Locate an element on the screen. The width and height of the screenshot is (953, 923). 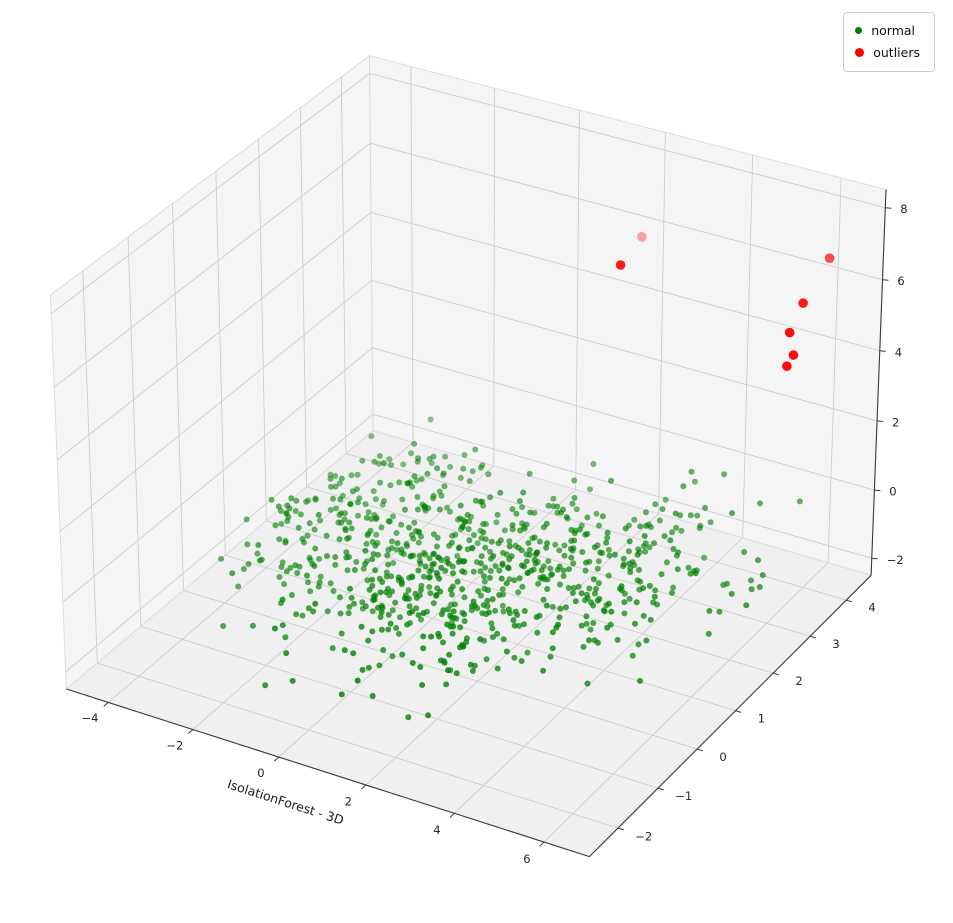
legend: normal outliers is located at coordinates (889, 42).